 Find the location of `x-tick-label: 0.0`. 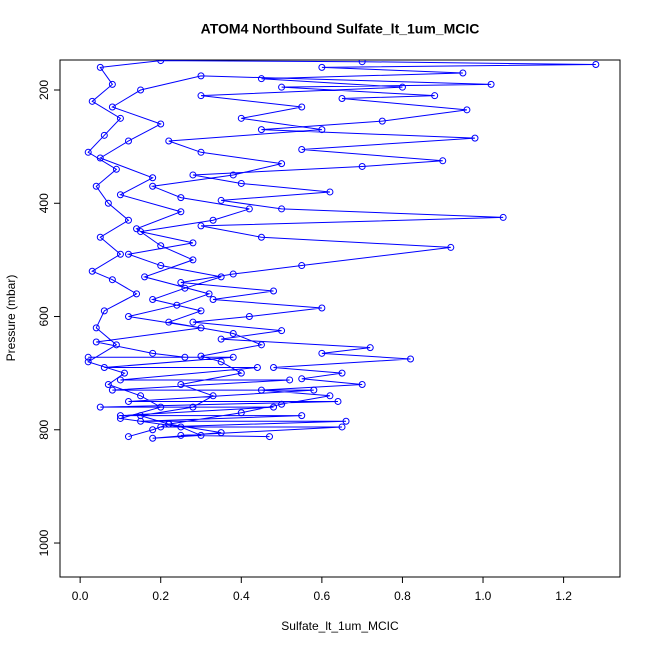

x-tick-label: 0.0 is located at coordinates (80, 596).